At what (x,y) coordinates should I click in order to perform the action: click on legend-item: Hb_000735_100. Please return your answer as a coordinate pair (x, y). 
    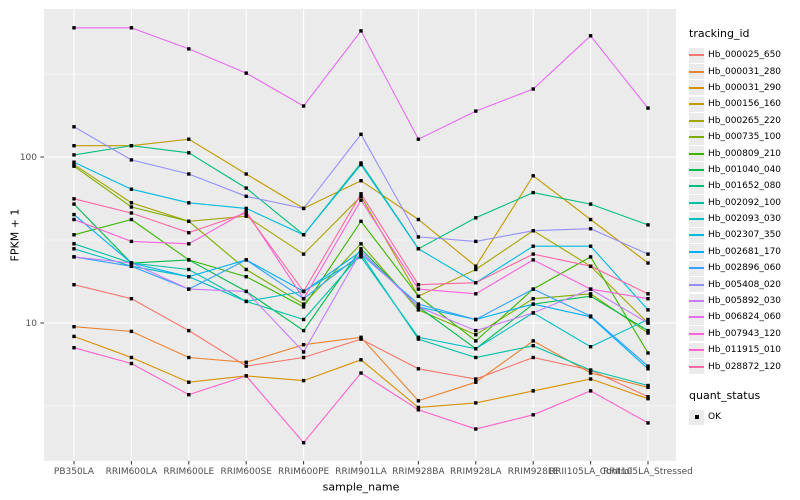
    Looking at the image, I should click on (744, 137).